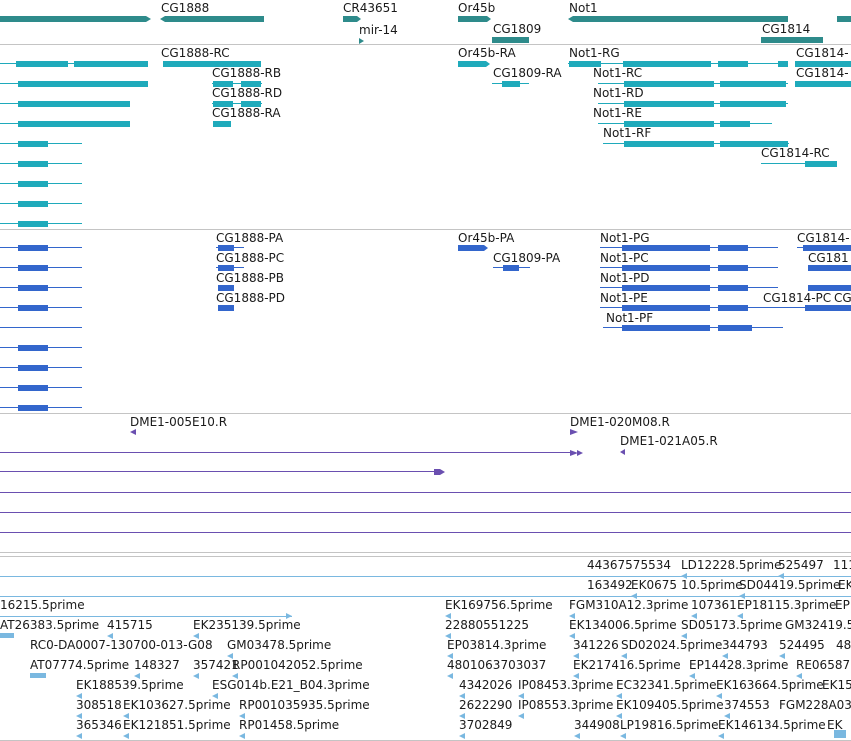  What do you see at coordinates (251, 298) in the screenshot?
I see `protein-label: CG1888-PD` at bounding box center [251, 298].